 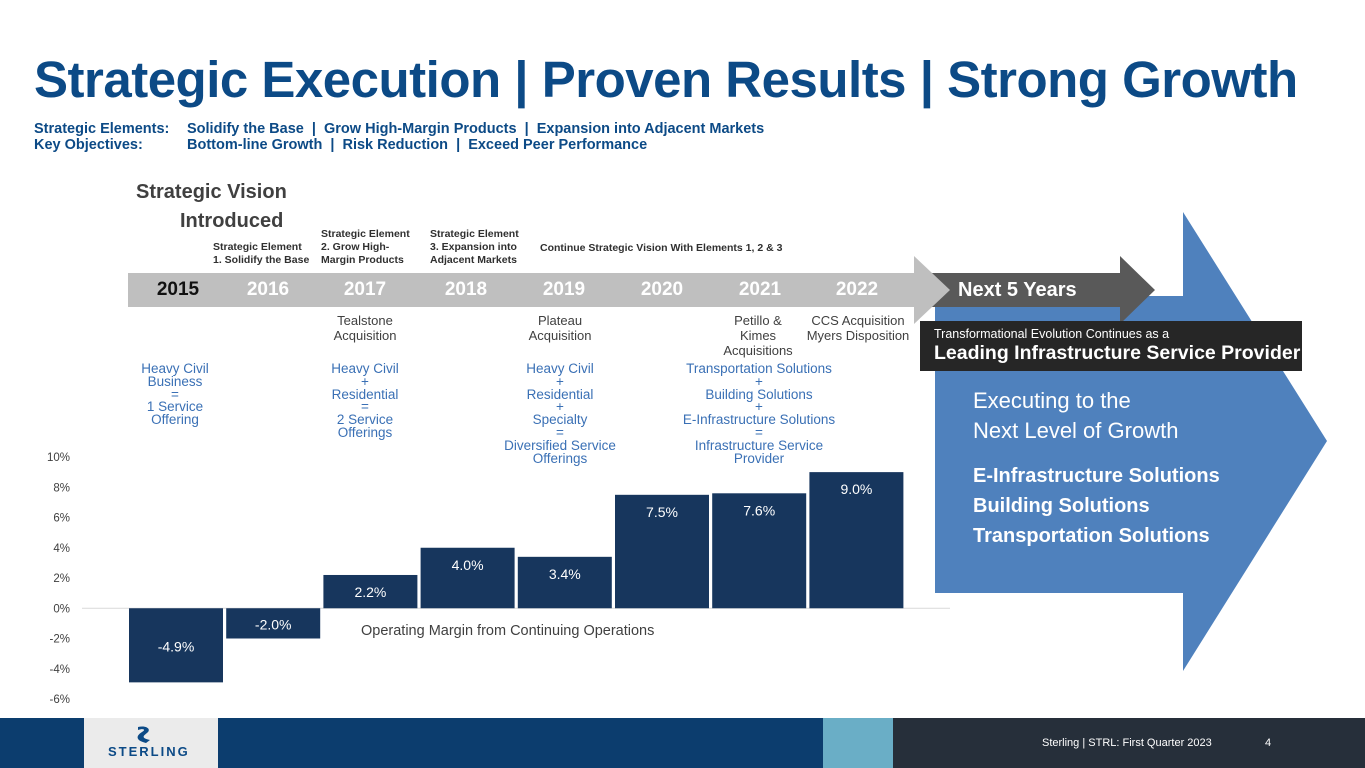 What do you see at coordinates (58, 458) in the screenshot?
I see `y-tick-label: 10%` at bounding box center [58, 458].